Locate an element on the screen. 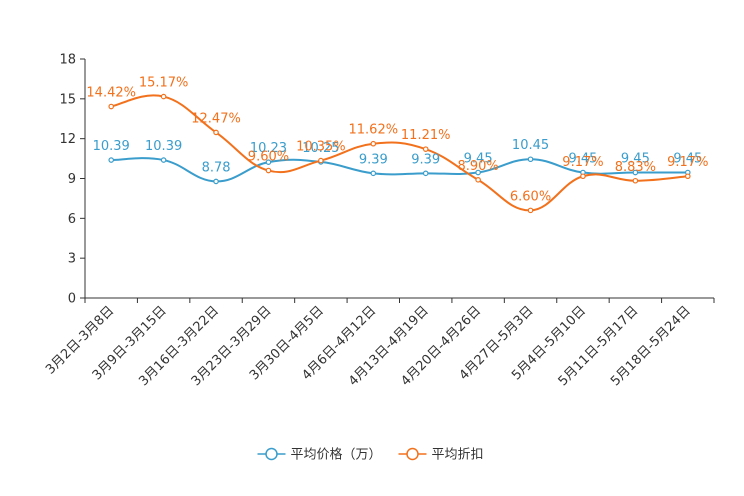  legend: 平均价格（万） 平均折扣 is located at coordinates (370, 455).